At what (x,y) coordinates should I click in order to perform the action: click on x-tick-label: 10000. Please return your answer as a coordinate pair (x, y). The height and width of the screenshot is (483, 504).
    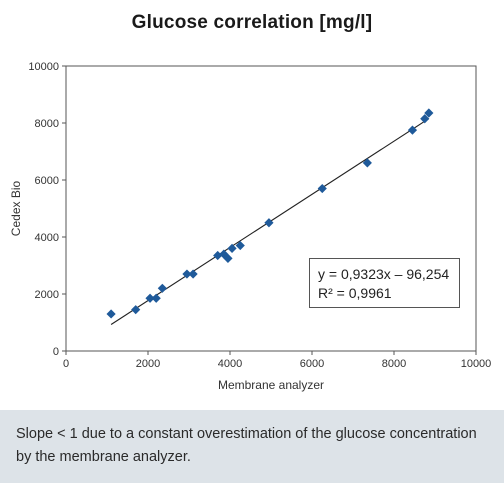
    Looking at the image, I should click on (476, 364).